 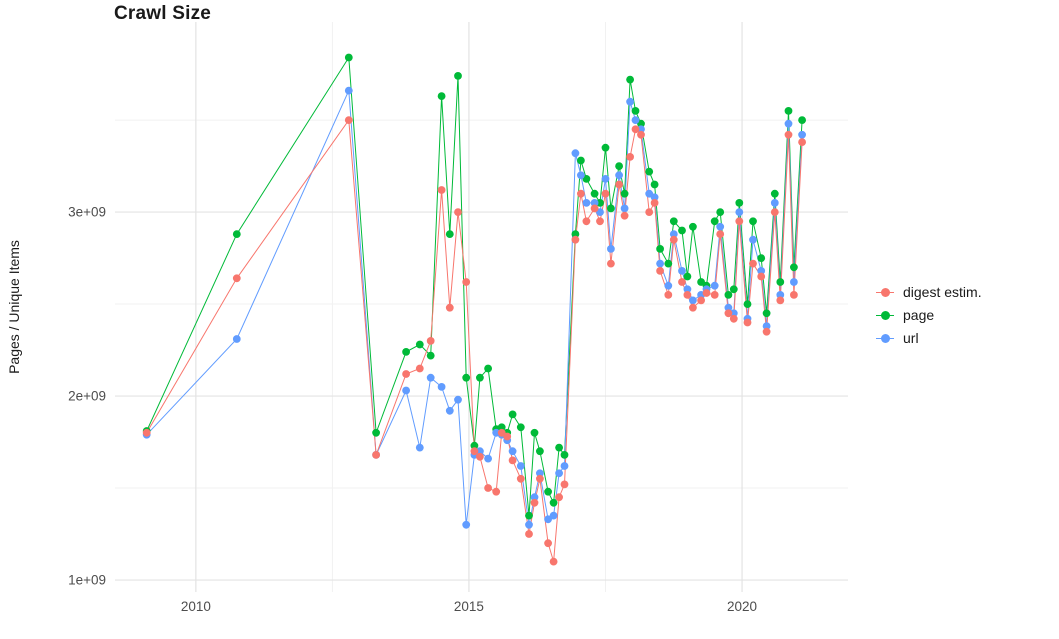 I want to click on legend-label-url: url, so click(x=911, y=338).